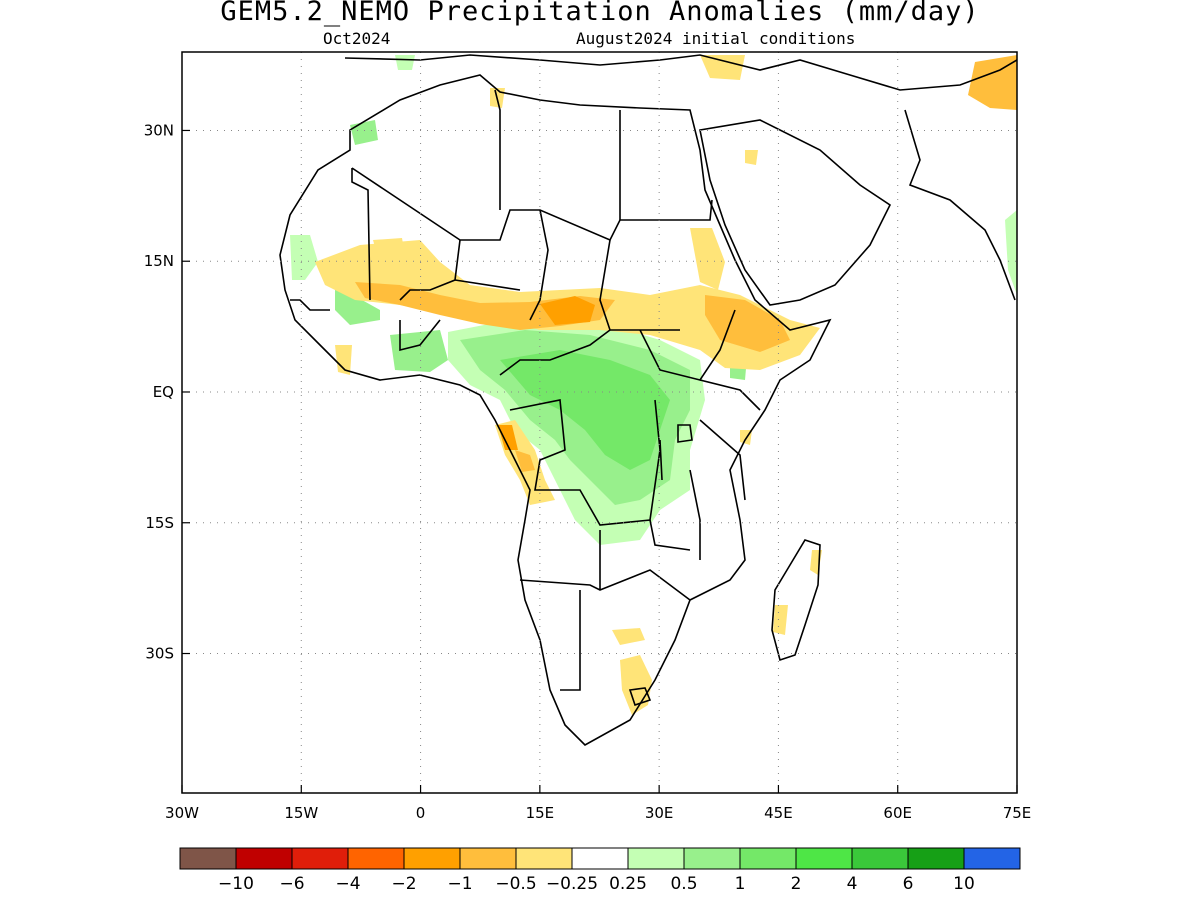  I want to click on x-tick-label: 60E, so click(897, 813).